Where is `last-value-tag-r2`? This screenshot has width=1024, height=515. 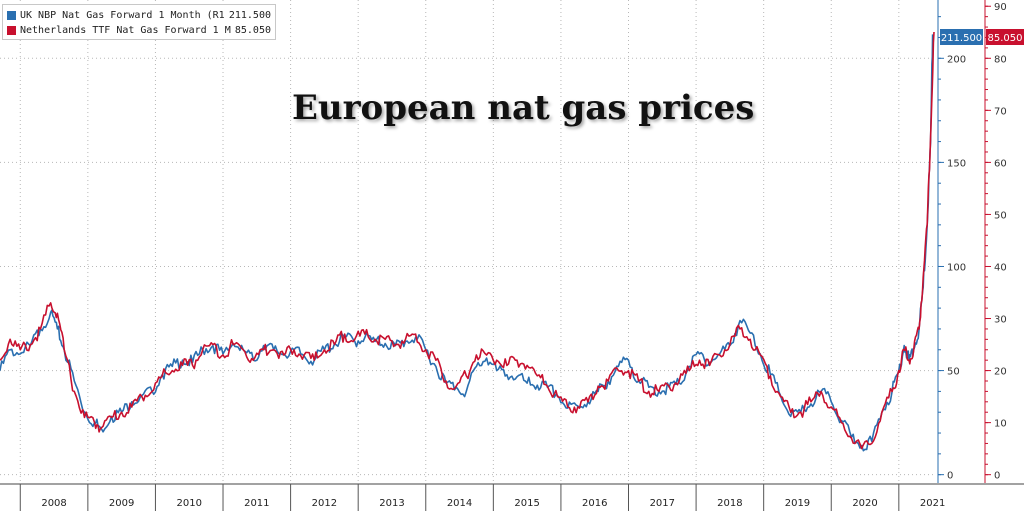
last-value-tag-r2 is located at coordinates (1005, 37).